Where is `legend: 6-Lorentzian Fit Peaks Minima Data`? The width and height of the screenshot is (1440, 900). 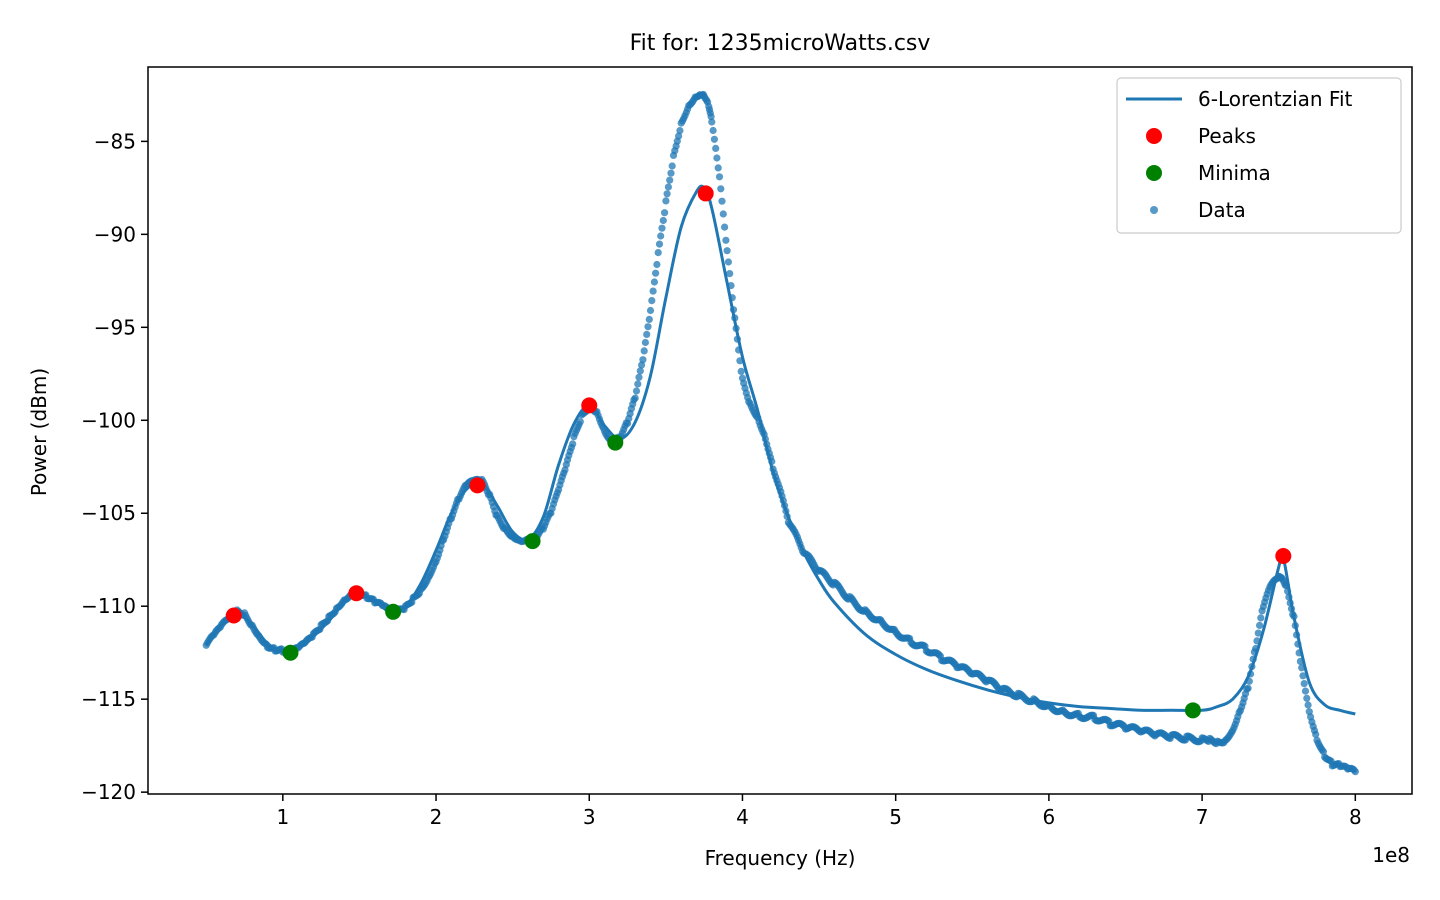 legend: 6-Lorentzian Fit Peaks Minima Data is located at coordinates (1259, 155).